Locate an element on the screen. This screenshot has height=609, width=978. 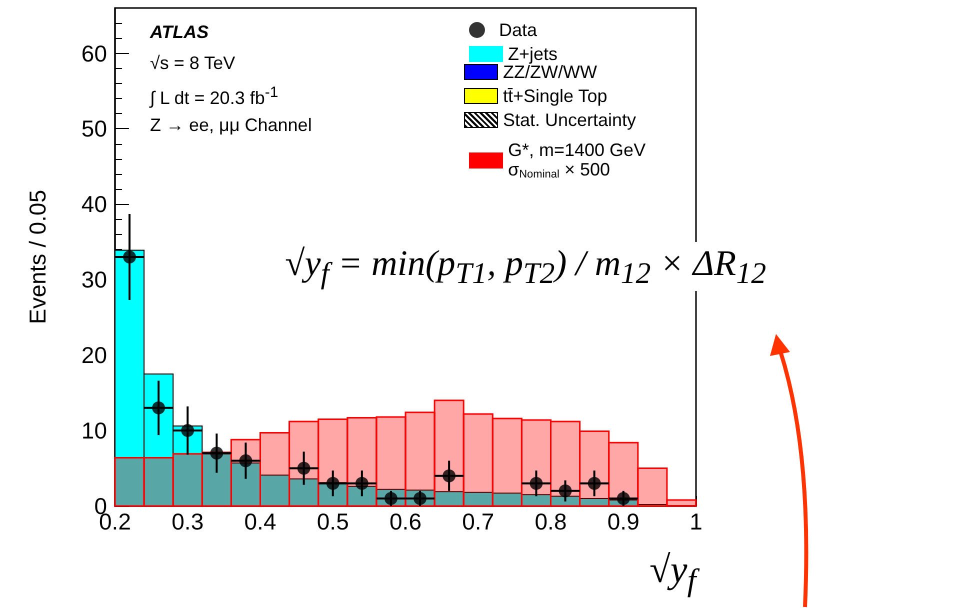
x-tick-label: 0.4 is located at coordinates (260, 521).